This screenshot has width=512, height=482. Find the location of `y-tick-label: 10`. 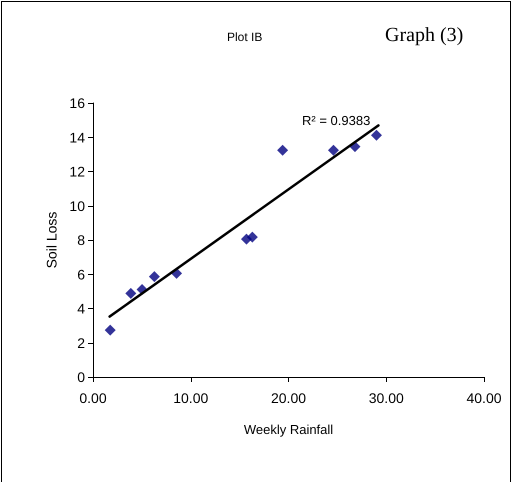

y-tick-label: 10 is located at coordinates (77, 206).